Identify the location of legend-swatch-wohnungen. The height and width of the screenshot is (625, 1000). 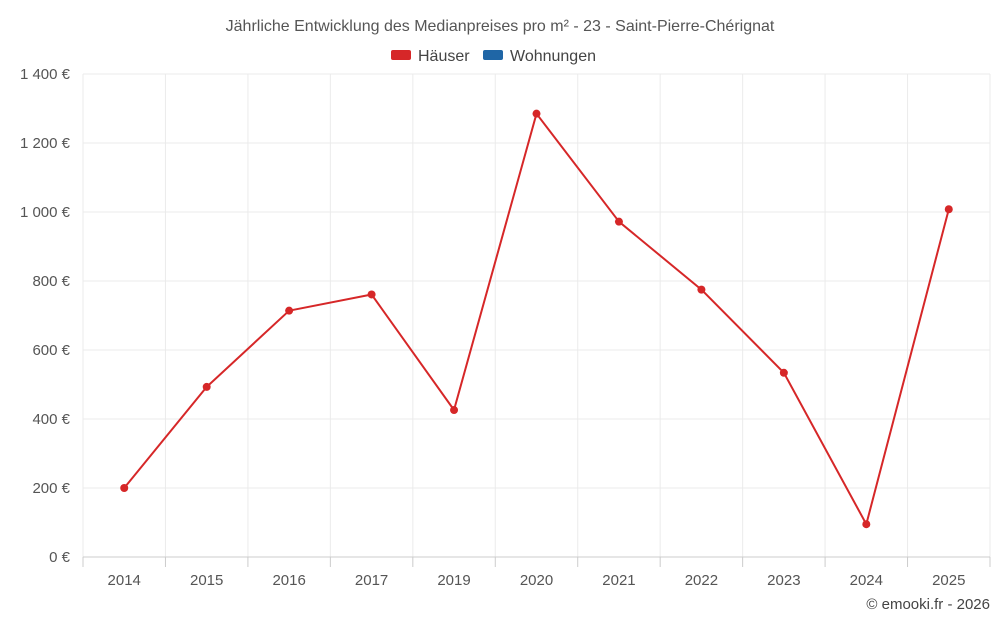
(493, 55).